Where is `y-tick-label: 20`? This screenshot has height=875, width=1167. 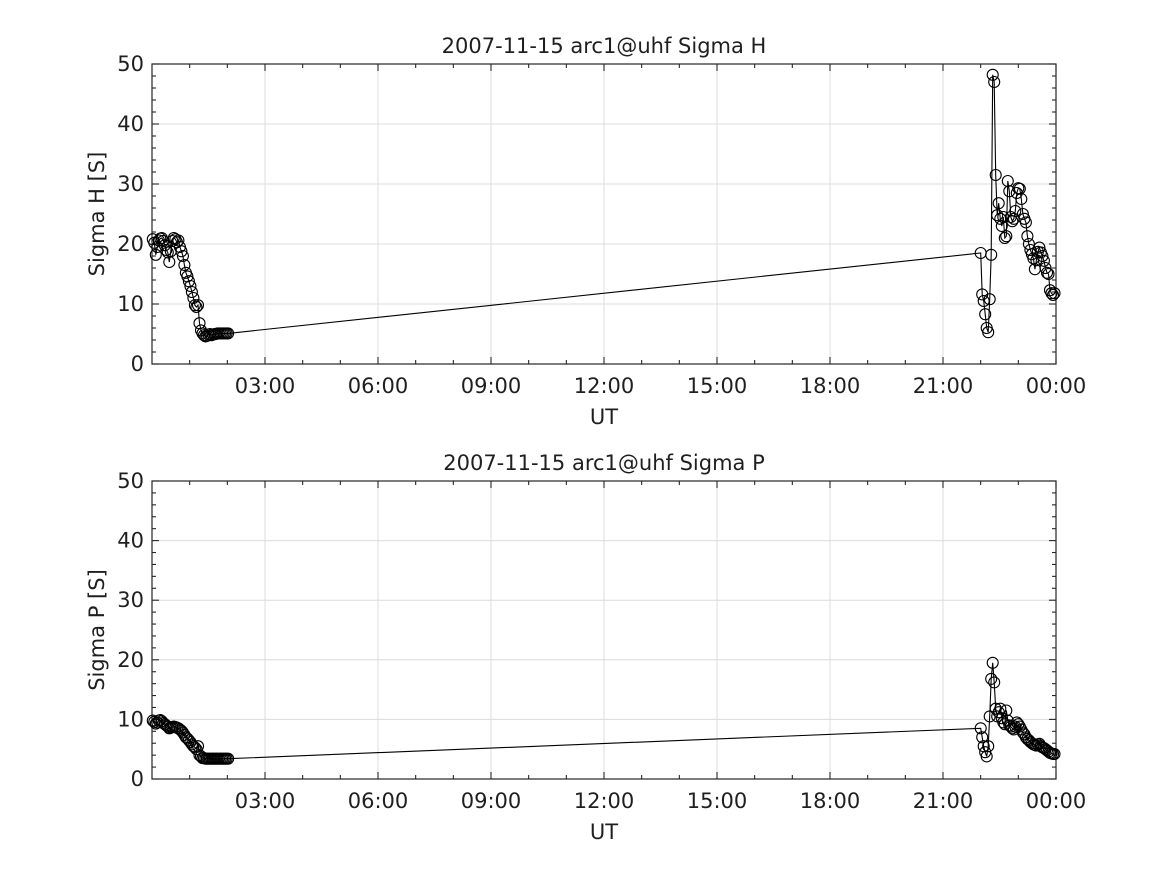
y-tick-label: 20 is located at coordinates (130, 244).